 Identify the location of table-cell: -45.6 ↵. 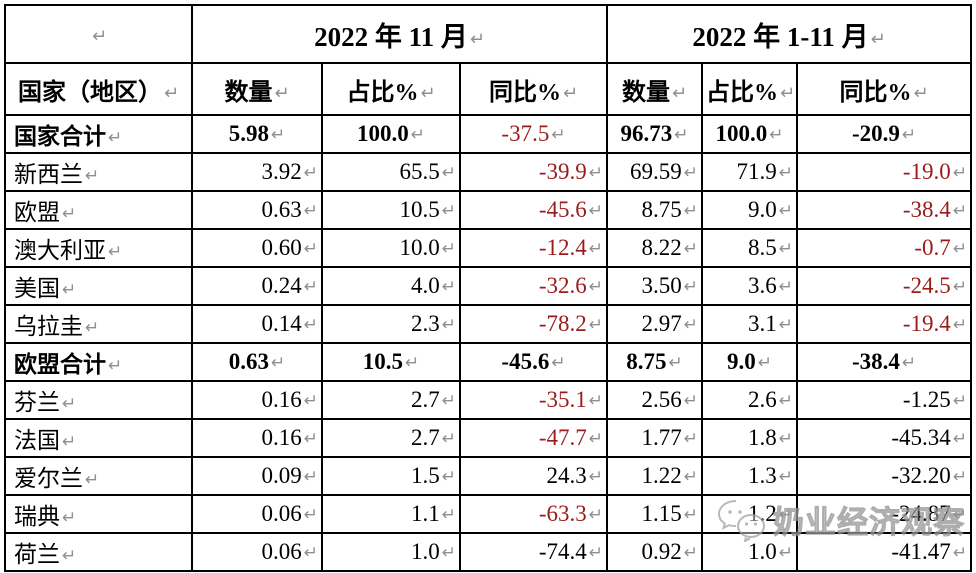
(533, 362).